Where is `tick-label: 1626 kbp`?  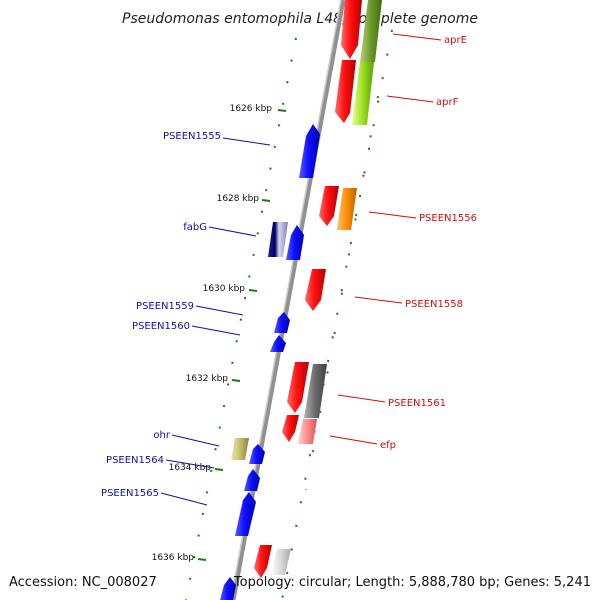 tick-label: 1626 kbp is located at coordinates (251, 109).